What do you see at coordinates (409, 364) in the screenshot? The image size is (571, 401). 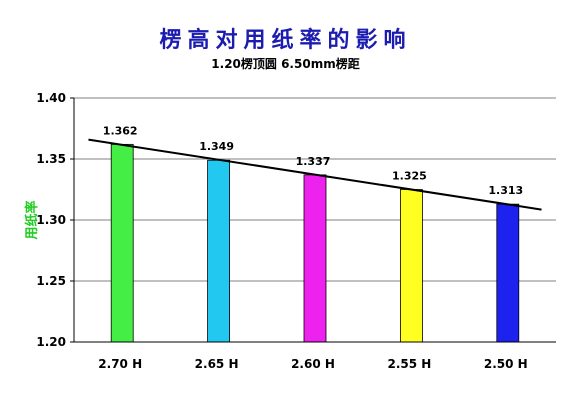 I see `x-tick-label: 2.55 H` at bounding box center [409, 364].